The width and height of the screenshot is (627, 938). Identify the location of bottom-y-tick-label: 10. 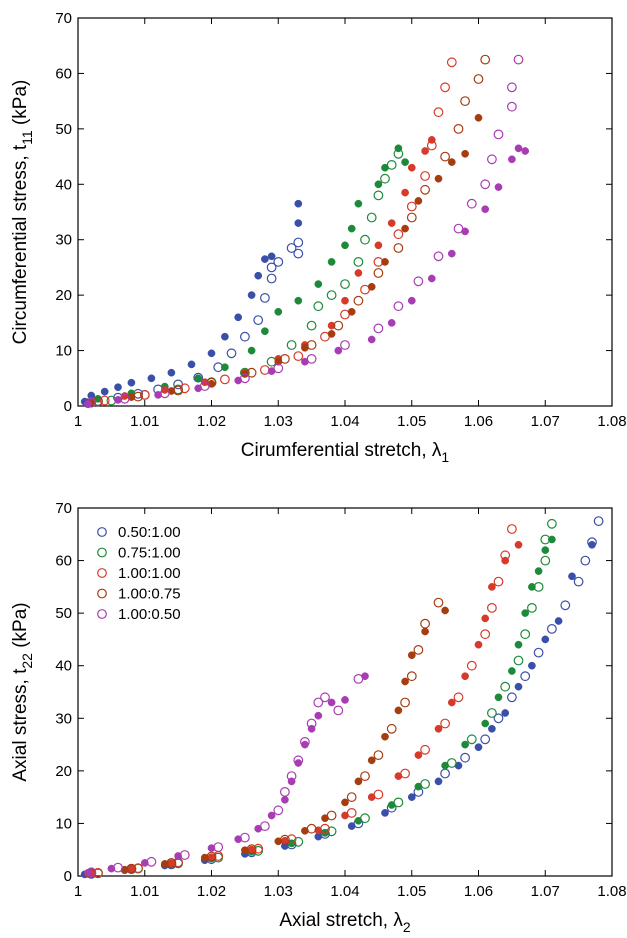
(63, 823).